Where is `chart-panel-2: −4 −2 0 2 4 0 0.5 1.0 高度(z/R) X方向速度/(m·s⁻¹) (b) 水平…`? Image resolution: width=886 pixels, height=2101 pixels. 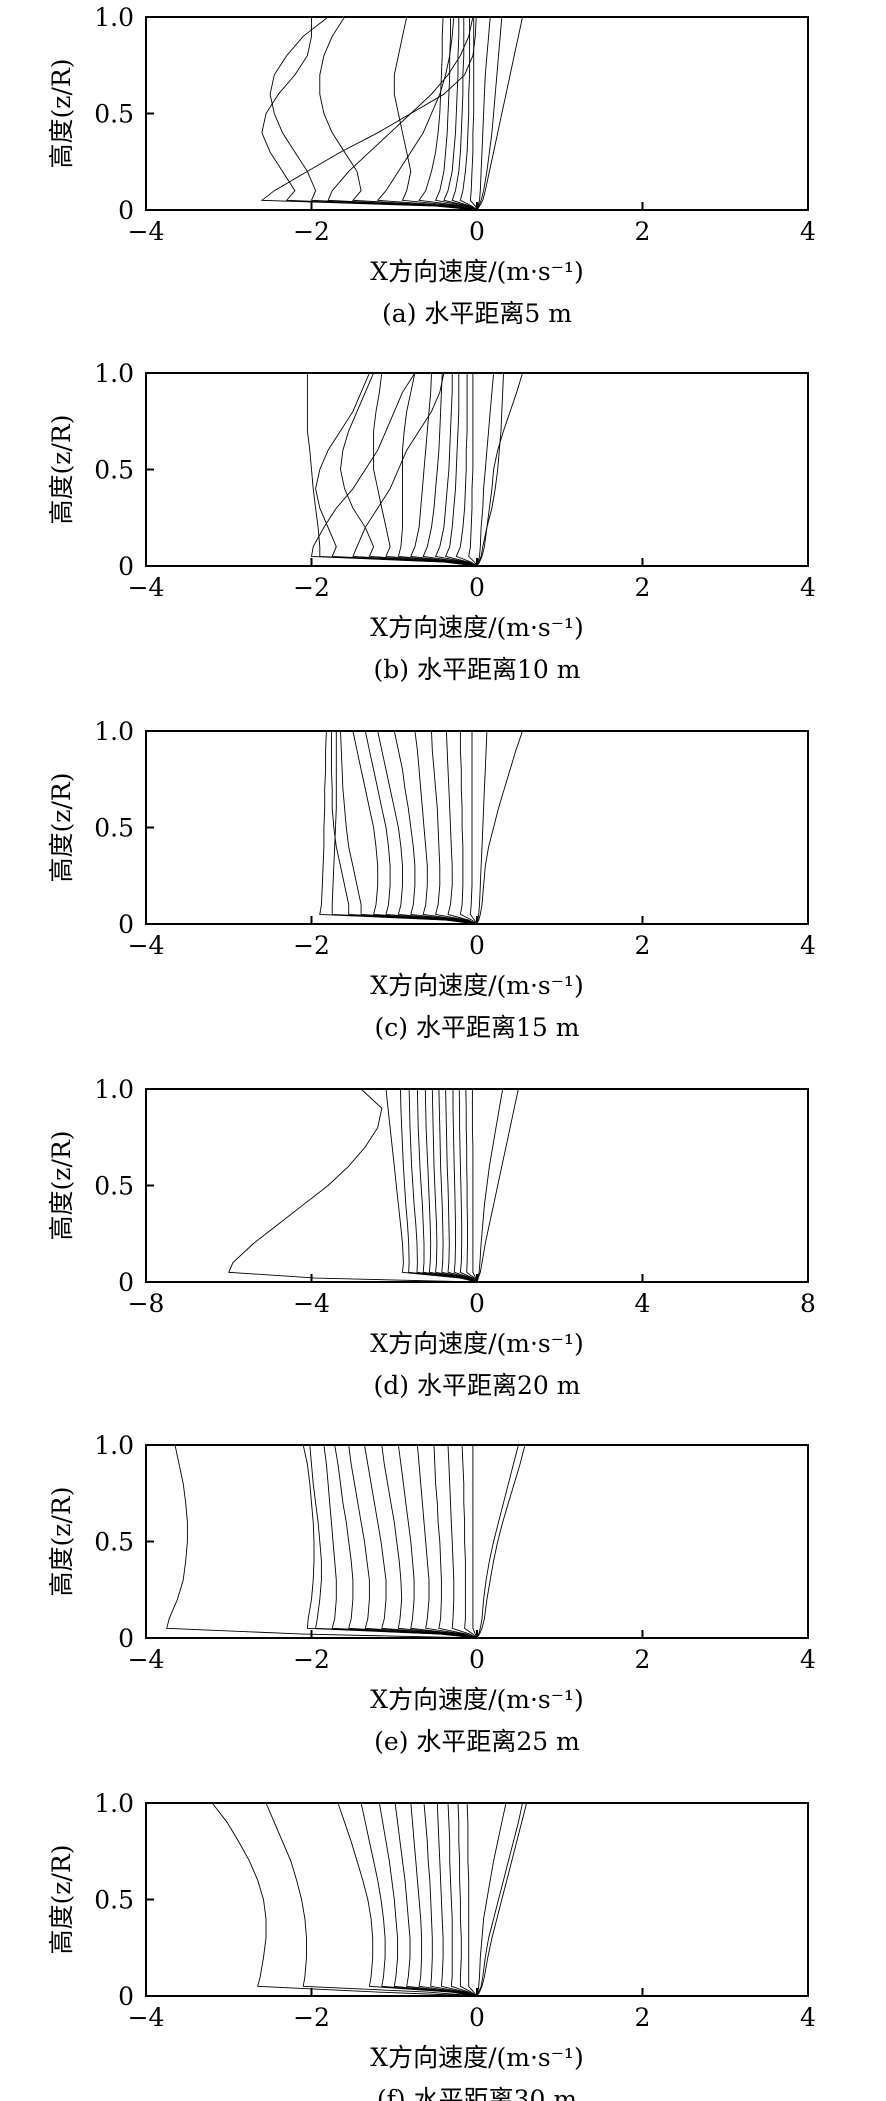 chart-panel-2: −4 −2 0 2 4 0 0.5 1.0 高度(z/R) X方向速度/(m·s⁻¹) (b) 水平… is located at coordinates (431, 521).